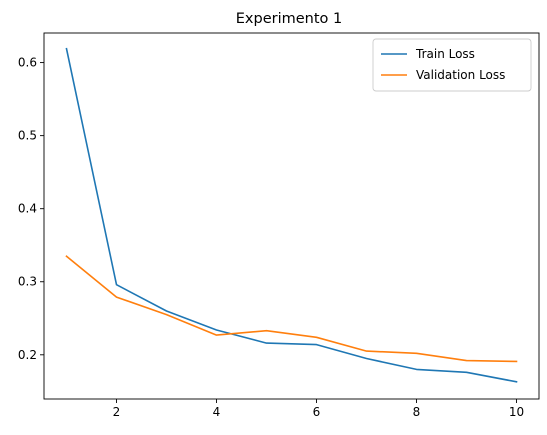 The image size is (547, 435). I want to click on y-tick-label: 0.4, so click(27, 209).